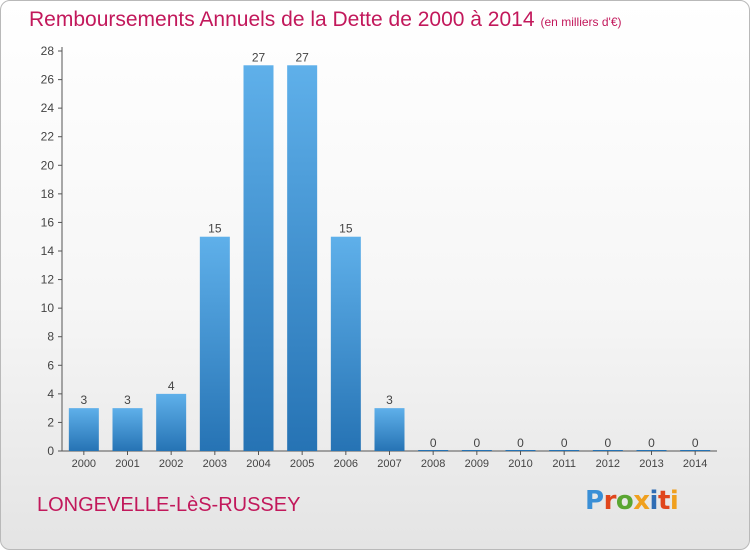 This screenshot has width=750, height=550. I want to click on unit-note: (en milliers d'€), so click(581, 22).